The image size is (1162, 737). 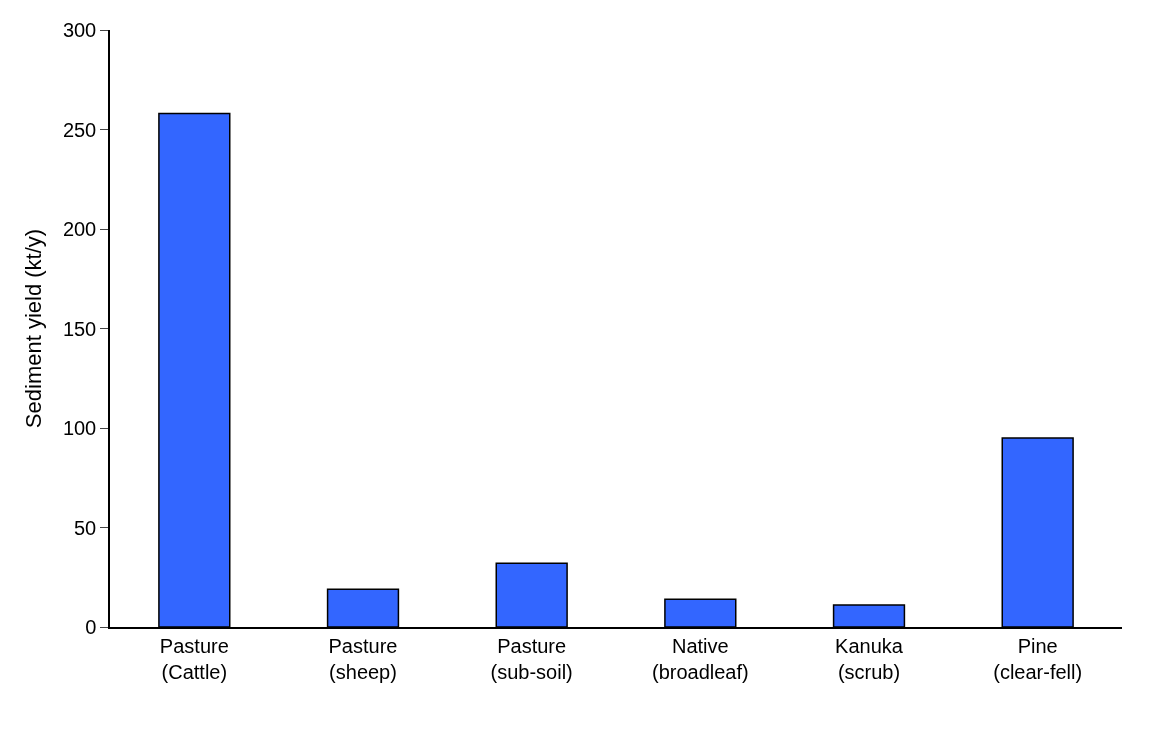 I want to click on y-tick-label: 250, so click(x=79, y=129).